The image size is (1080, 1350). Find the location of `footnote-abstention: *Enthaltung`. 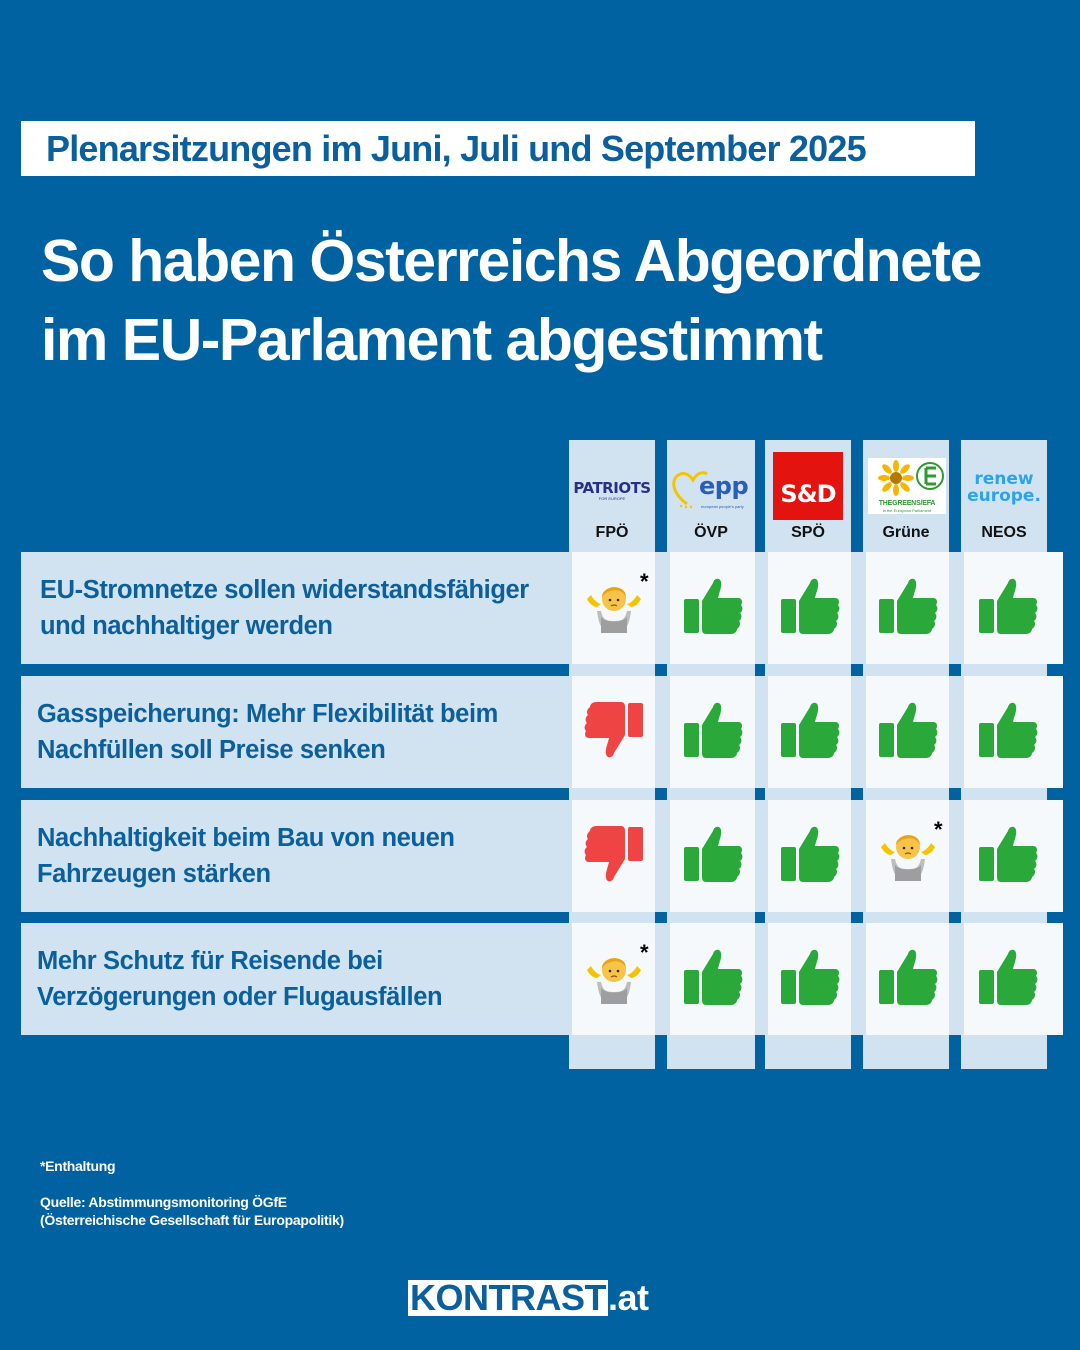

footnote-abstention: *Enthaltung is located at coordinates (78, 1166).